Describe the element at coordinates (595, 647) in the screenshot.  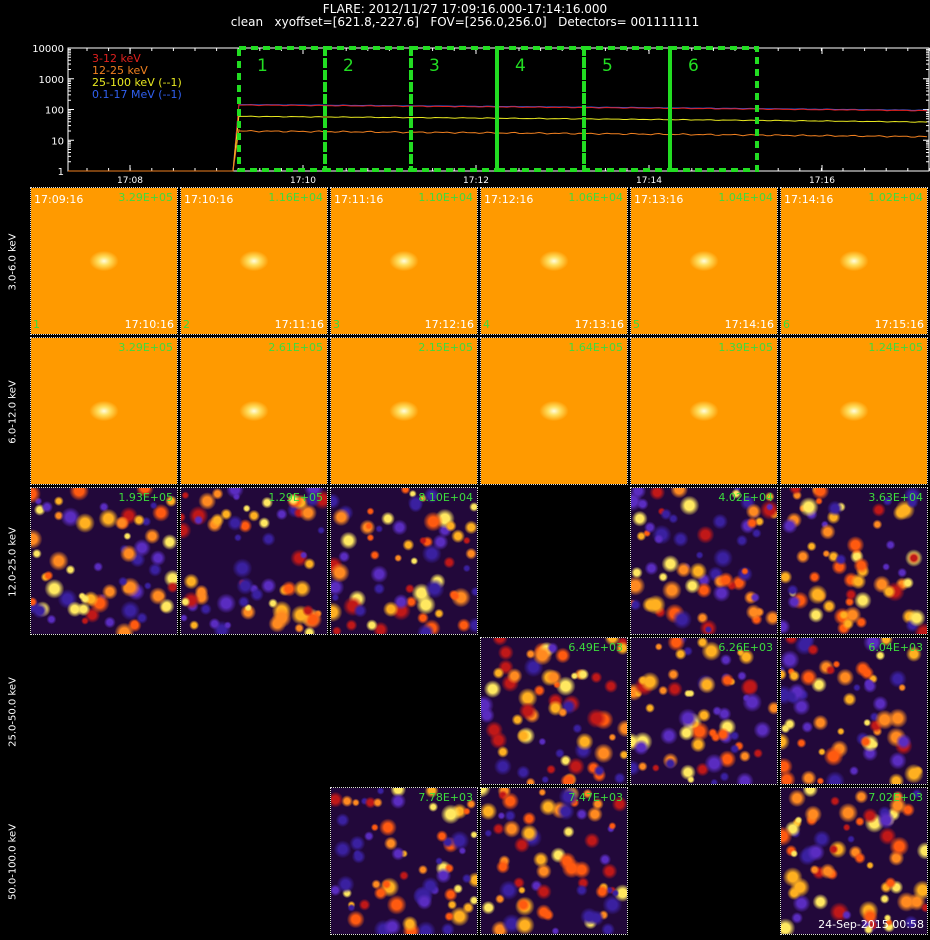
I see `image-peak-value: 6.49E+03` at that location.